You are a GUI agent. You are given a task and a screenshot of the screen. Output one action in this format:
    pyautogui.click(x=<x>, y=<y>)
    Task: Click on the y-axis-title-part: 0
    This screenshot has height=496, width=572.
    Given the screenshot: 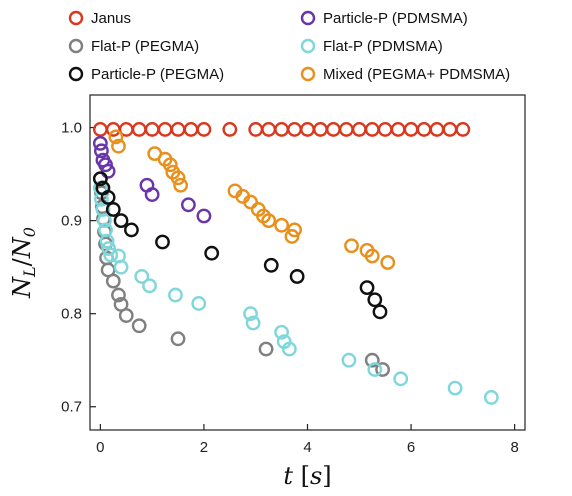 What is the action you would take?
    pyautogui.click(x=29, y=232)
    